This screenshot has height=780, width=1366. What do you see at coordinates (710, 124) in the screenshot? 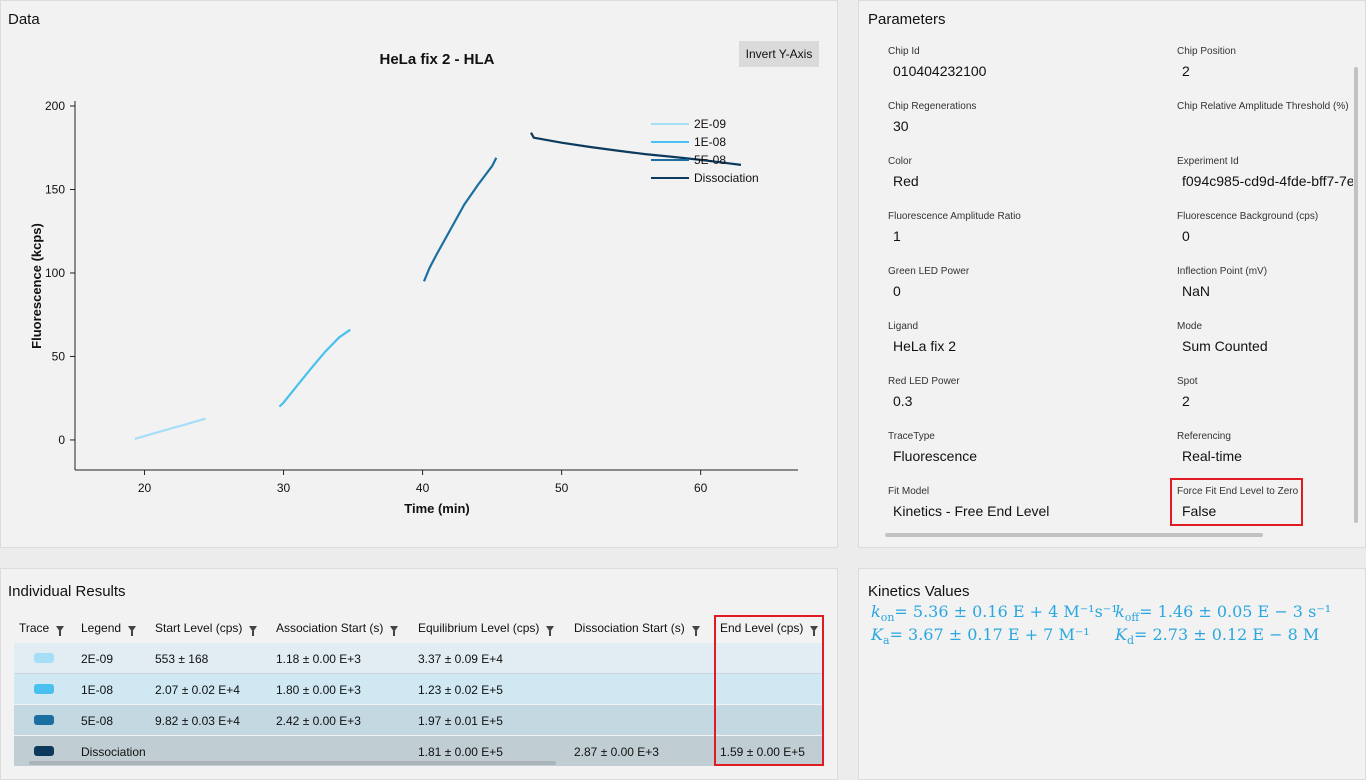
I see `legend-entry: 2E-09` at bounding box center [710, 124].